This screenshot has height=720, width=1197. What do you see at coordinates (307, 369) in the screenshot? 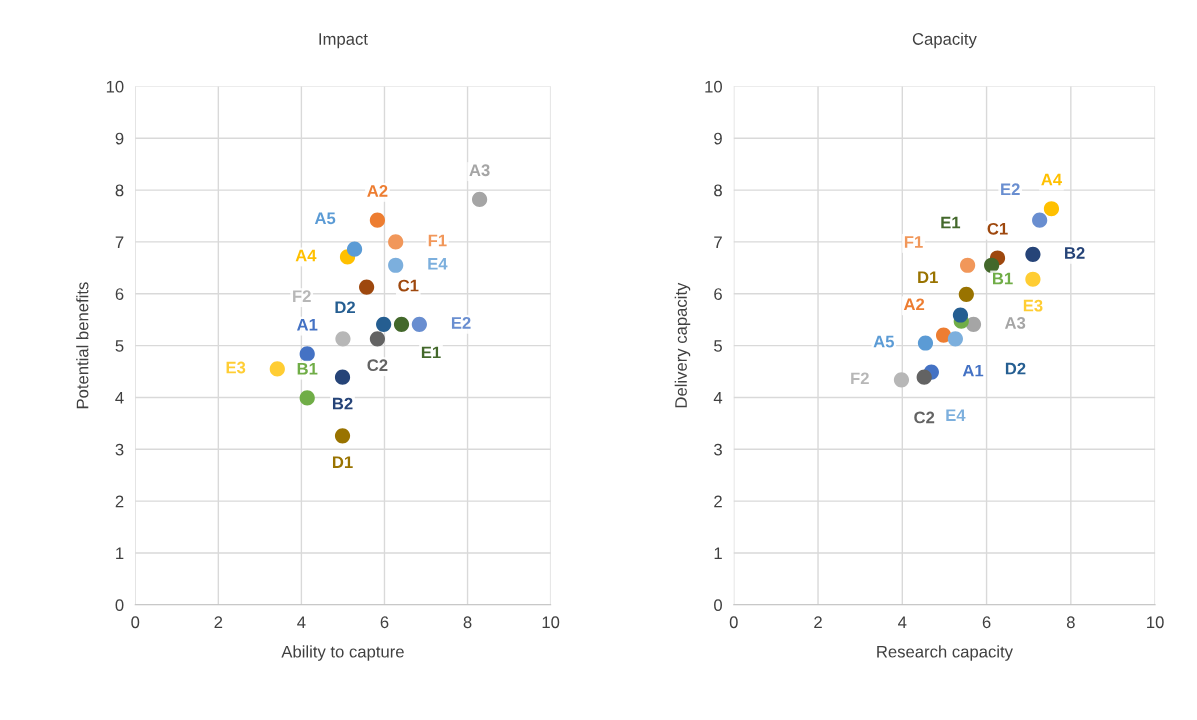
I see `series-label: B1` at bounding box center [307, 369].